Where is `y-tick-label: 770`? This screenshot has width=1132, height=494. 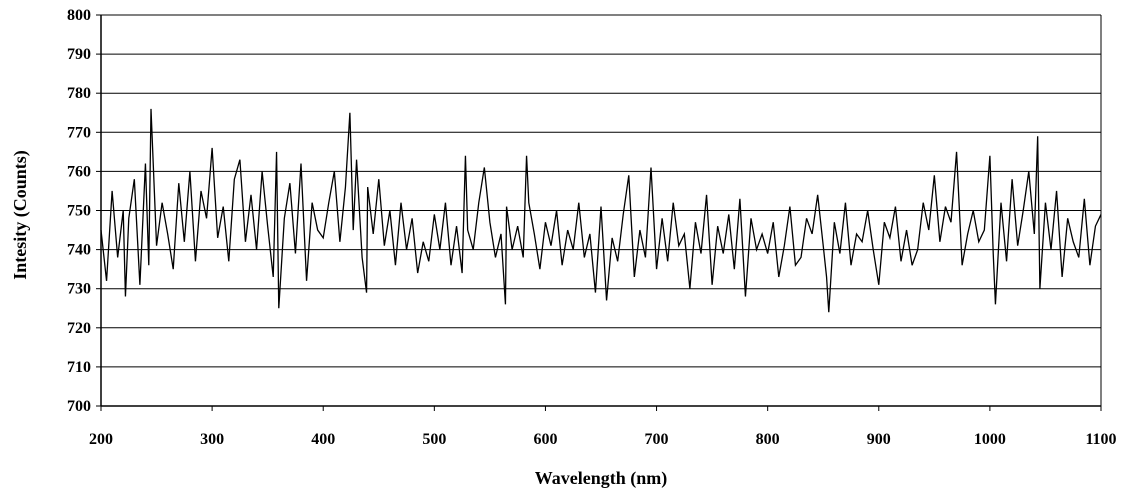
y-tick-label: 770 is located at coordinates (79, 132).